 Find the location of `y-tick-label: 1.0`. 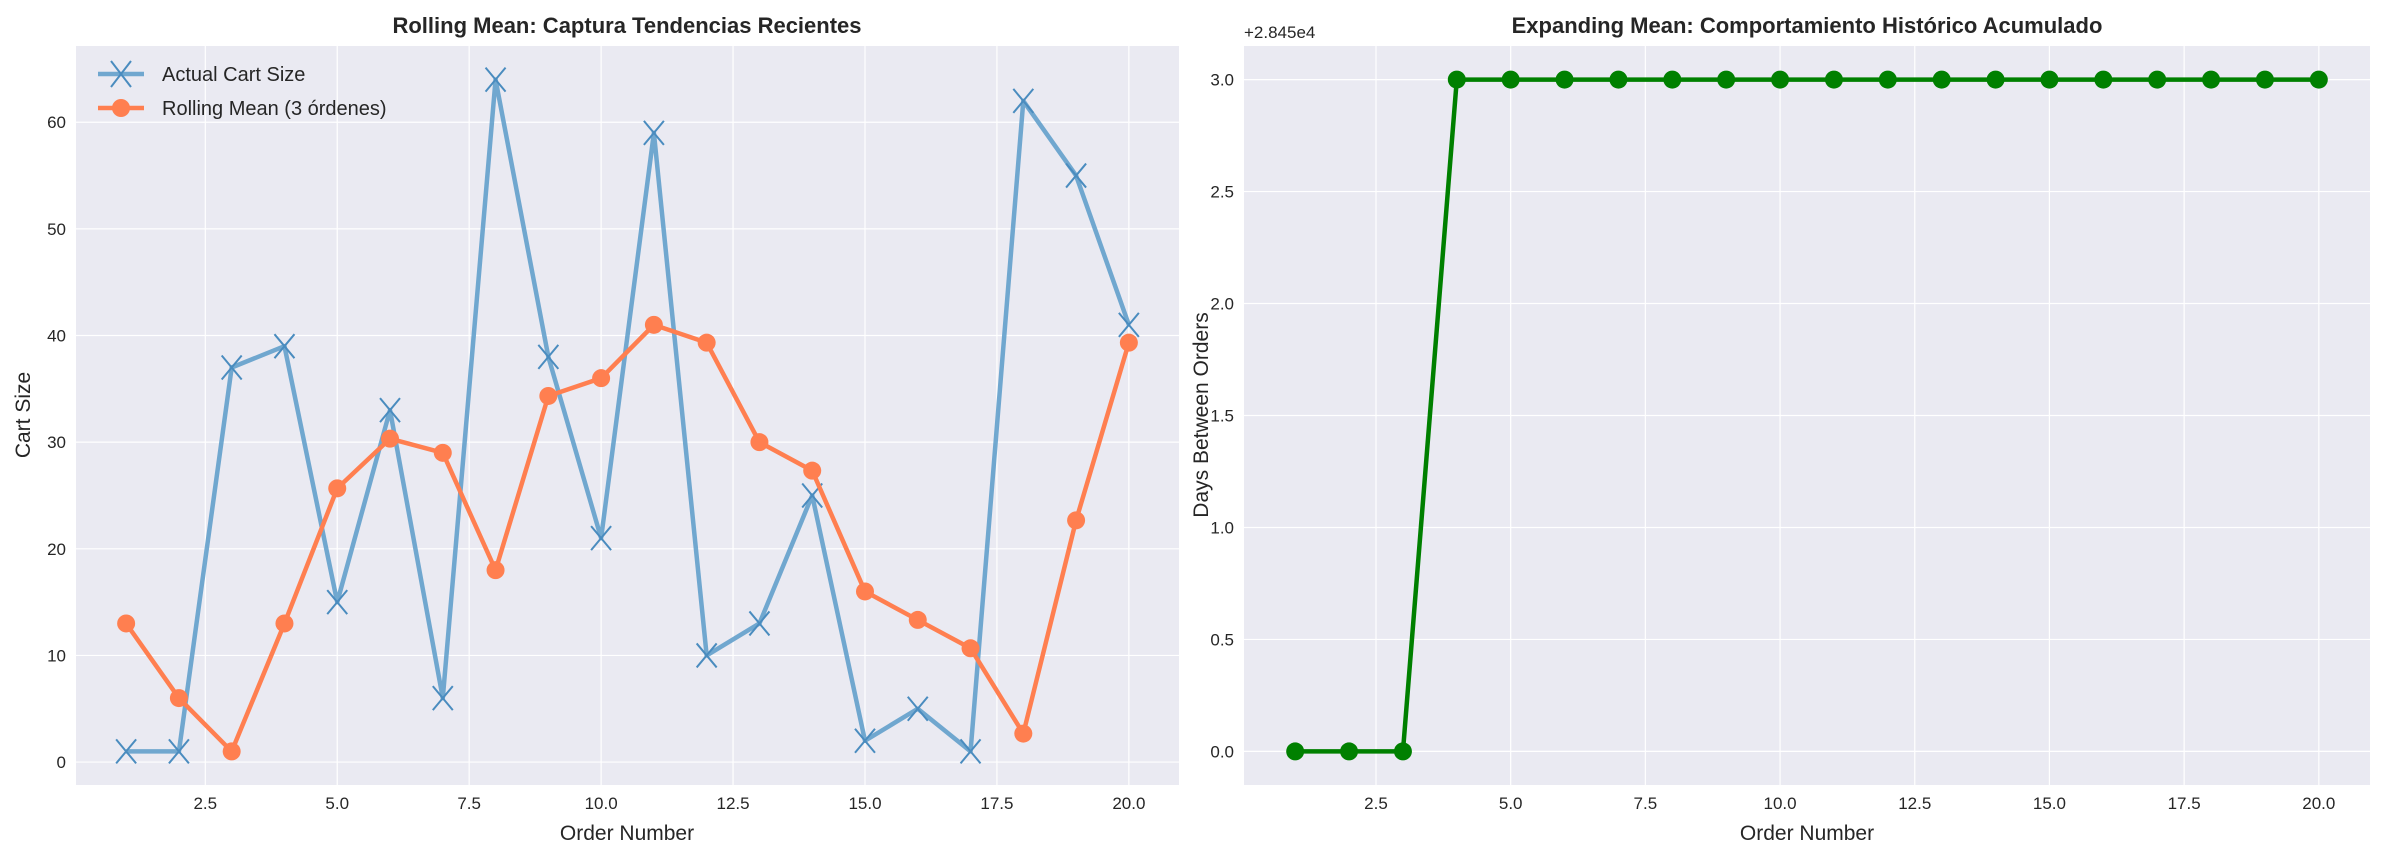

y-tick-label: 1.0 is located at coordinates (1222, 527).